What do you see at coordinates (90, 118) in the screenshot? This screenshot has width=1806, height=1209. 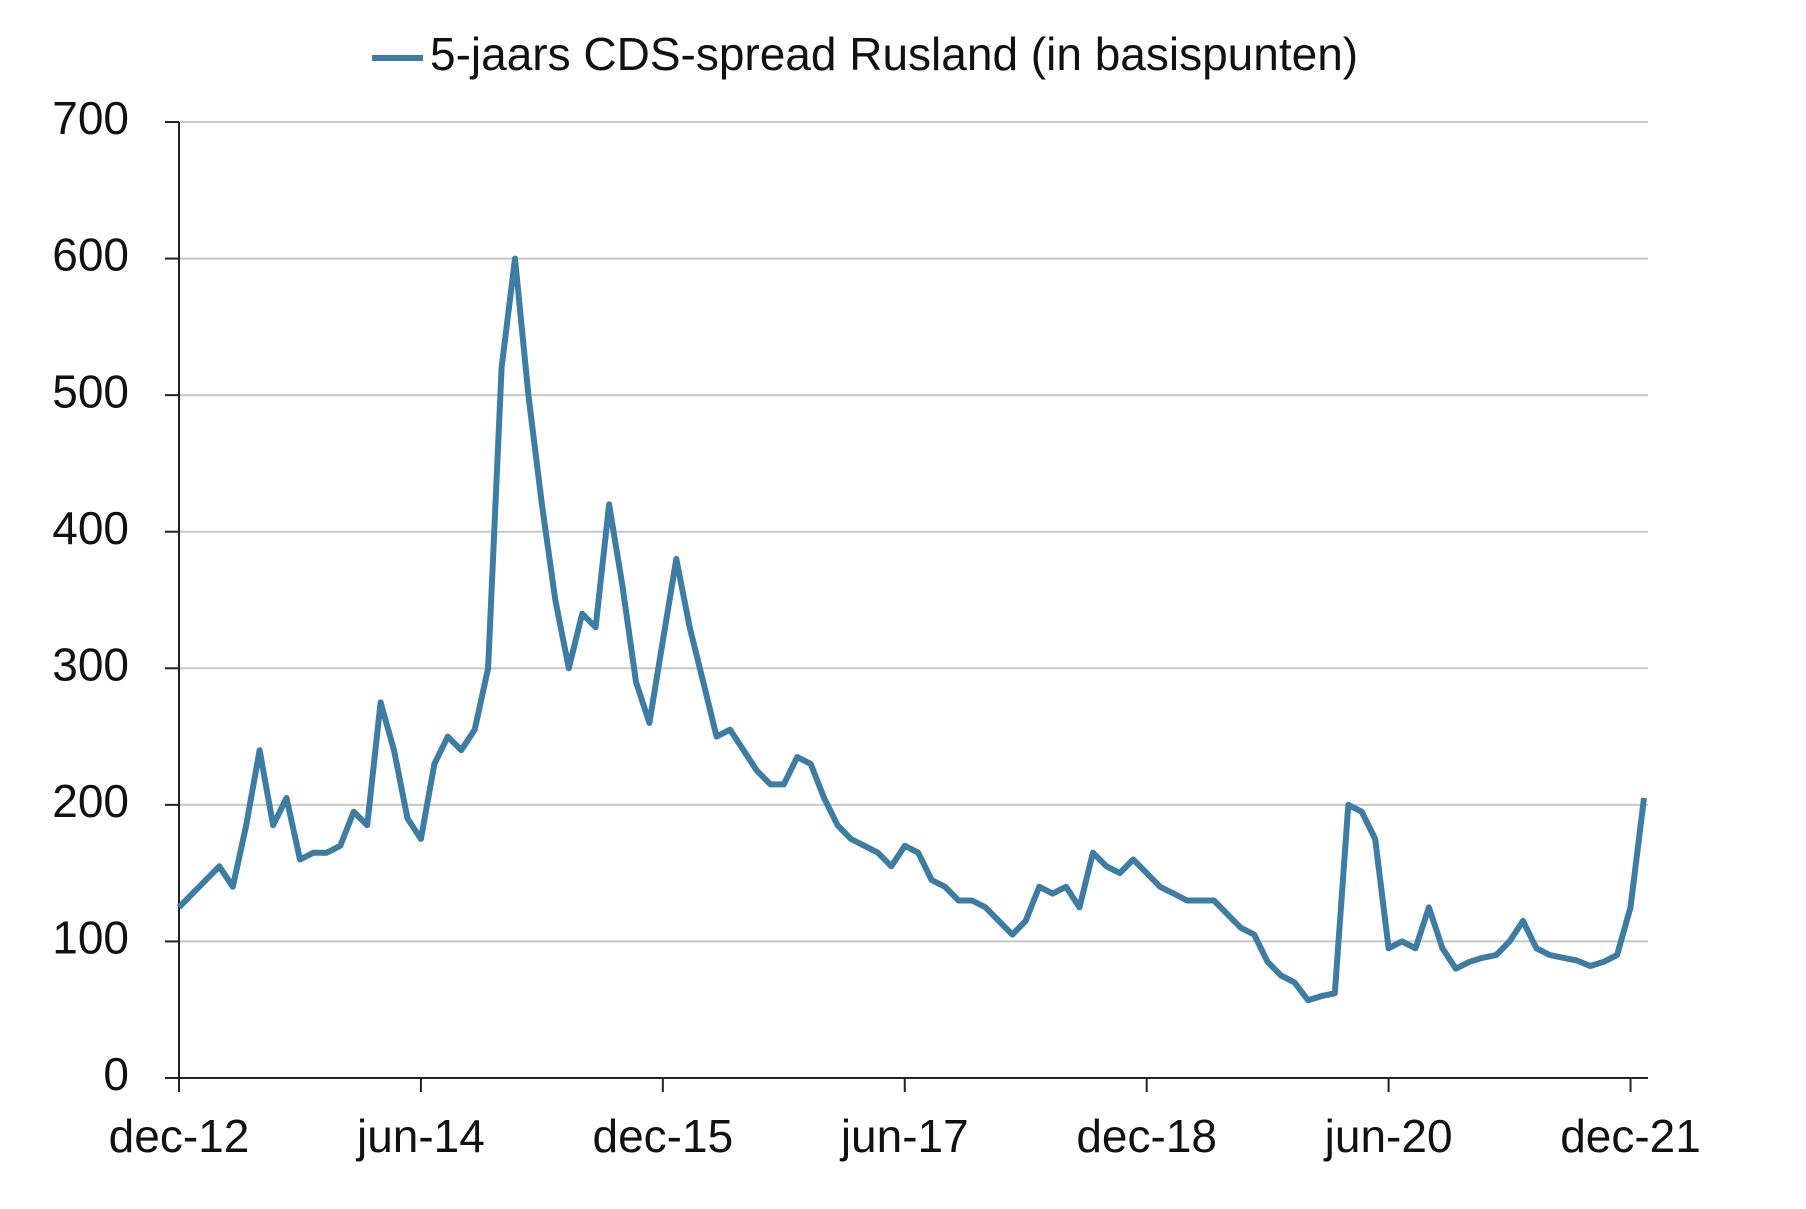 I see `y-tick-label: 700` at bounding box center [90, 118].